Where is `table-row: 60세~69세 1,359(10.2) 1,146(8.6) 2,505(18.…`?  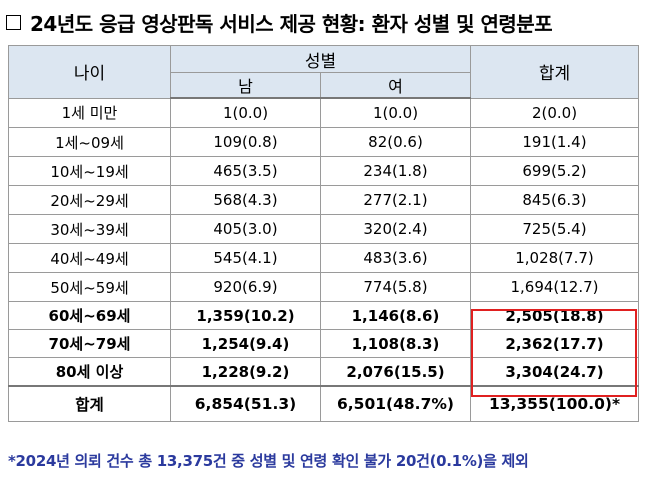 table-row: 60세~69세 1,359(10.2) 1,146(8.6) 2,505(18.… is located at coordinates (323, 315).